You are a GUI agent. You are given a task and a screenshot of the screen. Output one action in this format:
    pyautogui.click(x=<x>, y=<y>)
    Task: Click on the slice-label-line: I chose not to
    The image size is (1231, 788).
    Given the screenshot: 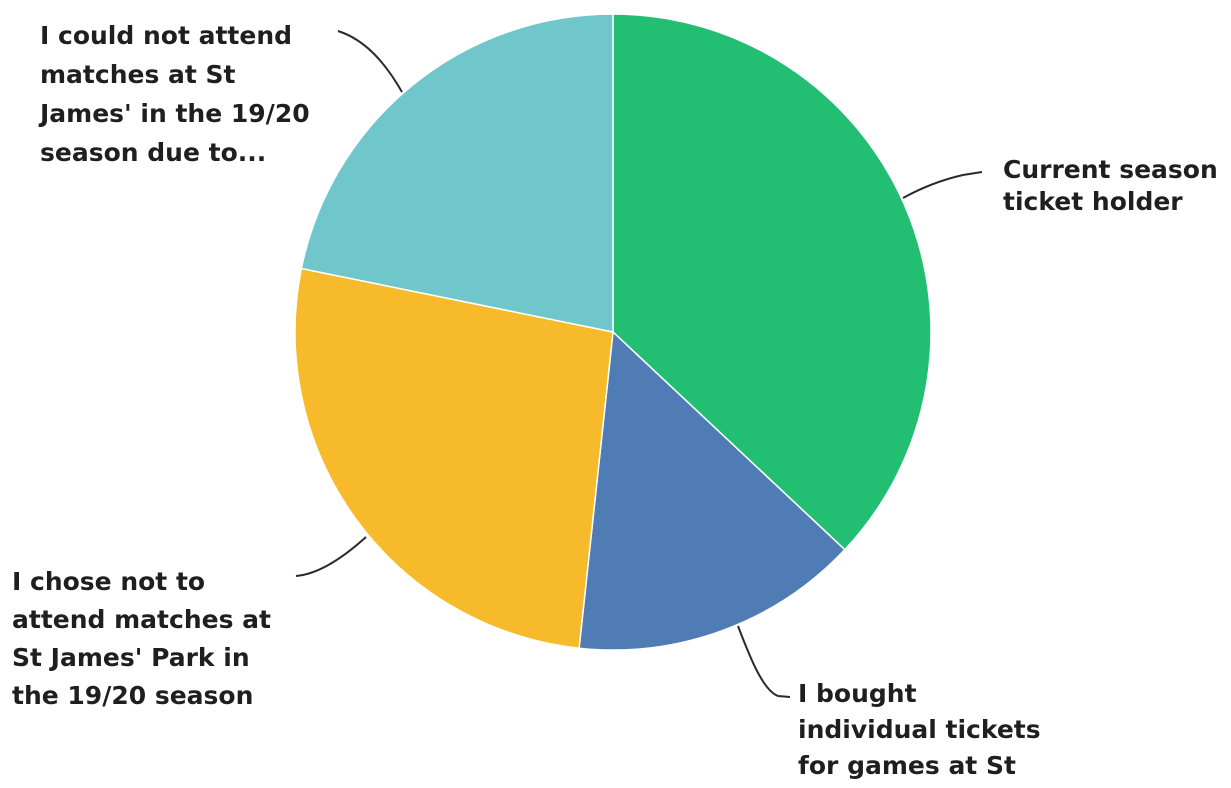 What is the action you would take?
    pyautogui.click(x=108, y=581)
    